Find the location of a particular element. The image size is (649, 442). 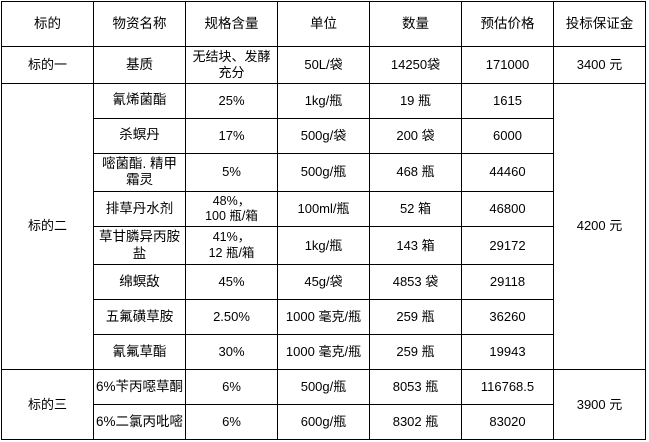

spec-cell: 无结块、发酵充分 is located at coordinates (231, 65).